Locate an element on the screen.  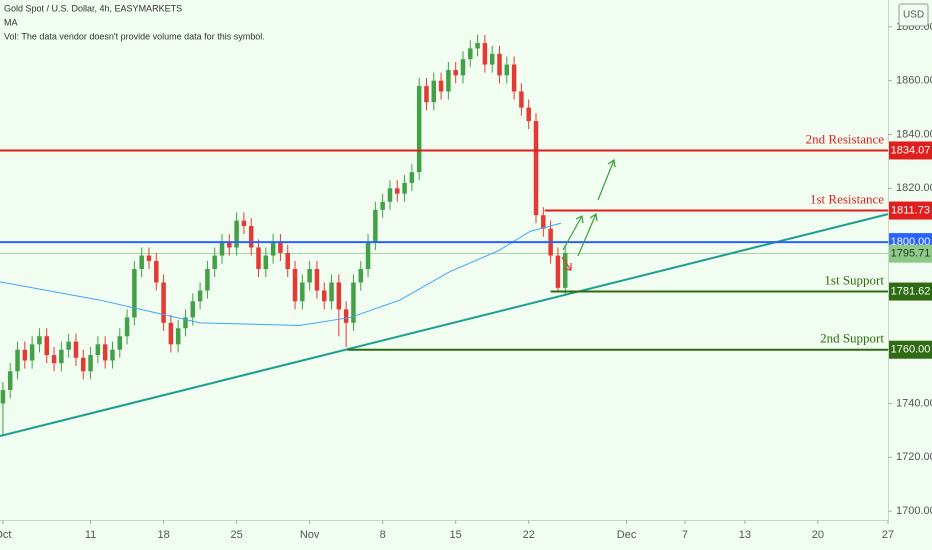
level-label: 1st Resistance is located at coordinates (847, 199).